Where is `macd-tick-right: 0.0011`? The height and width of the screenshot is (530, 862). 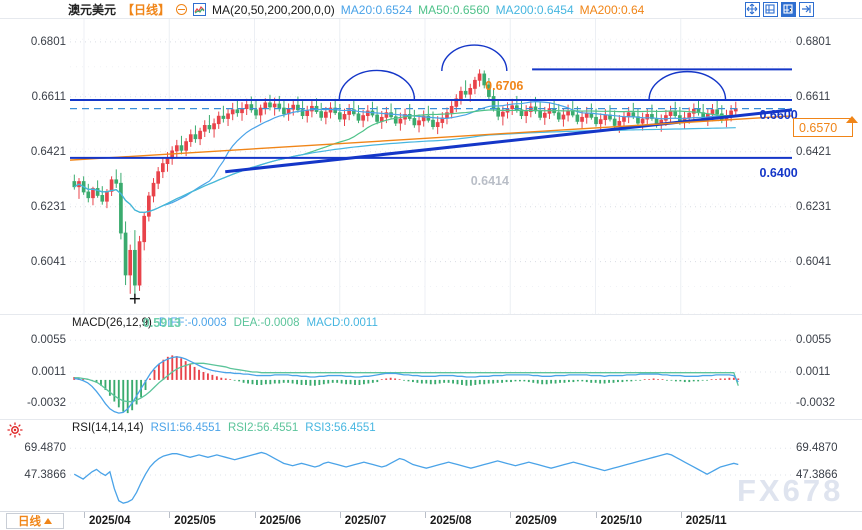
macd-tick-right: 0.0011 is located at coordinates (813, 371).